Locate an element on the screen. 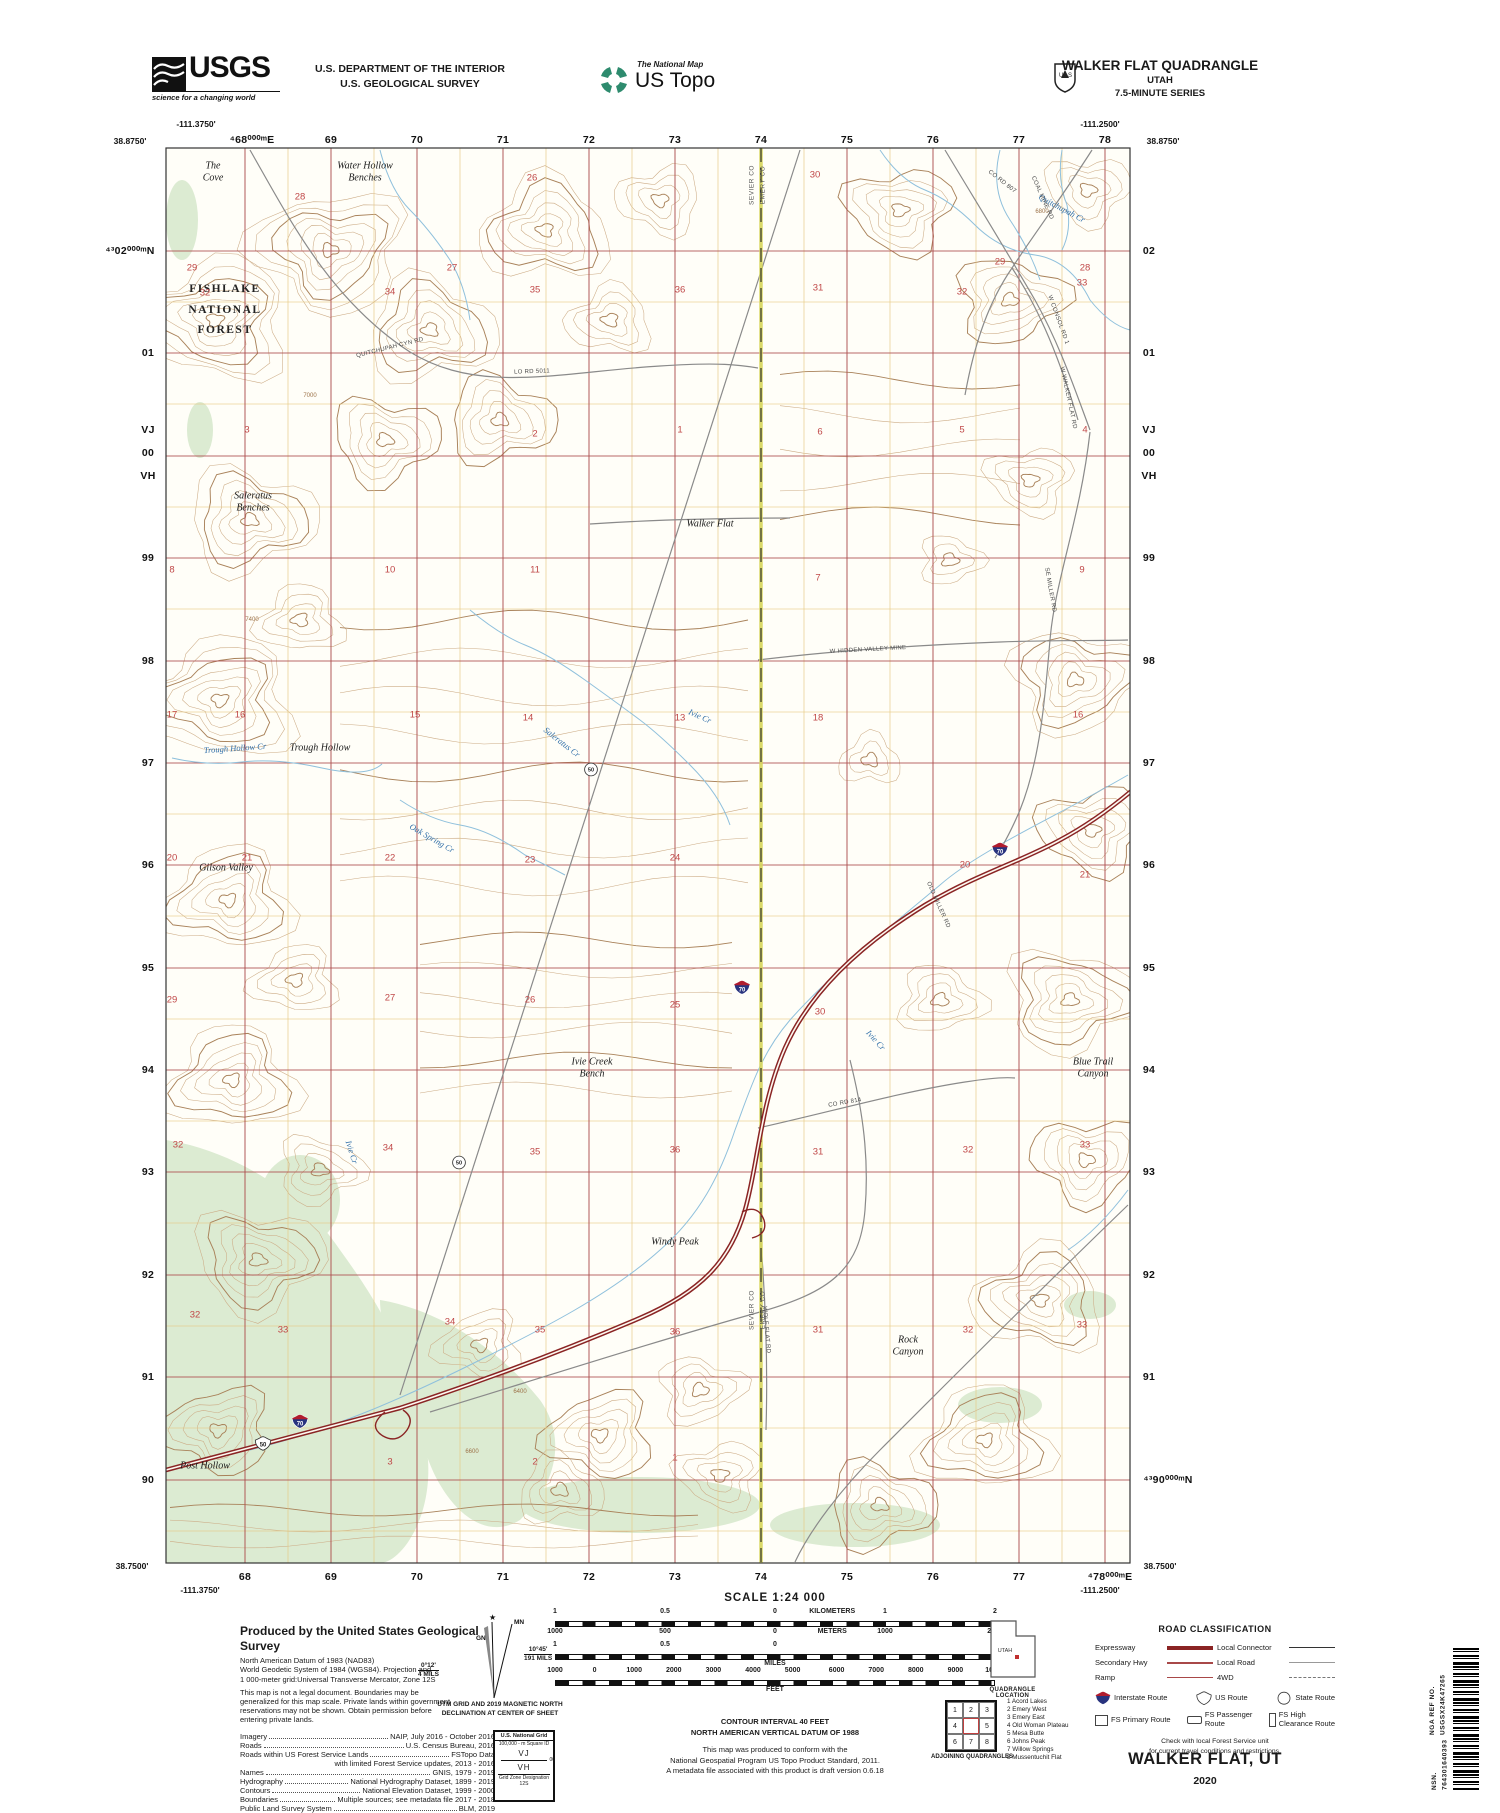  road-class-row: Secondary Hwy is located at coordinates (1154, 1662).